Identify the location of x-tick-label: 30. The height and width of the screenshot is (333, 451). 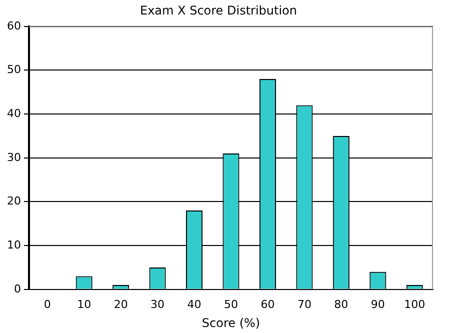
(157, 304).